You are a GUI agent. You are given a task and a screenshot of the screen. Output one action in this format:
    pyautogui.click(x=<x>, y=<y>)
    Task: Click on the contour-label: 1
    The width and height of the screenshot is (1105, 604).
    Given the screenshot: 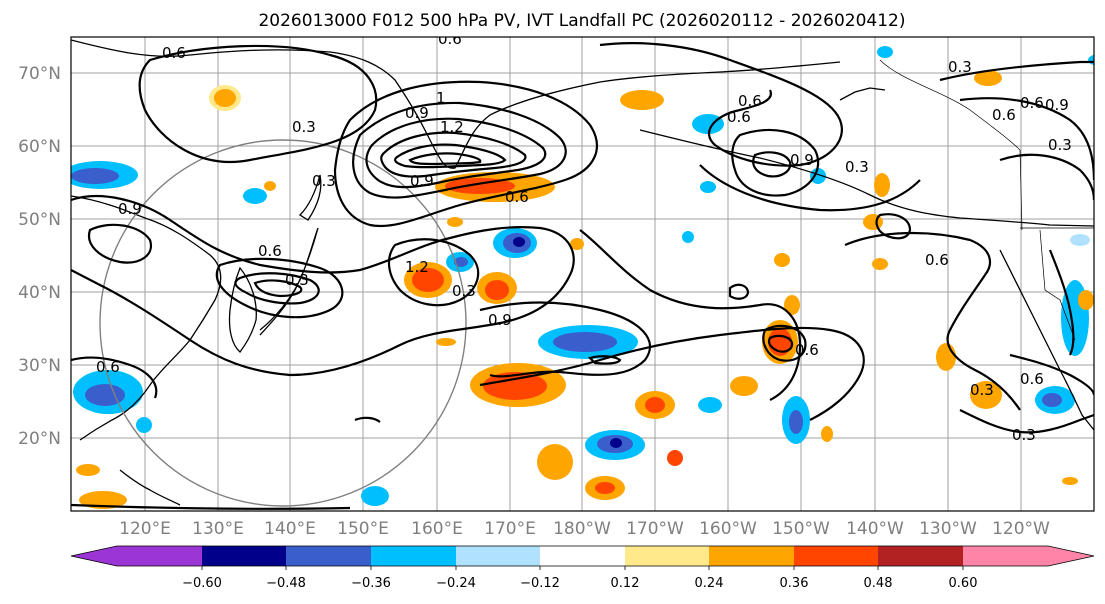 What is the action you would take?
    pyautogui.click(x=441, y=98)
    